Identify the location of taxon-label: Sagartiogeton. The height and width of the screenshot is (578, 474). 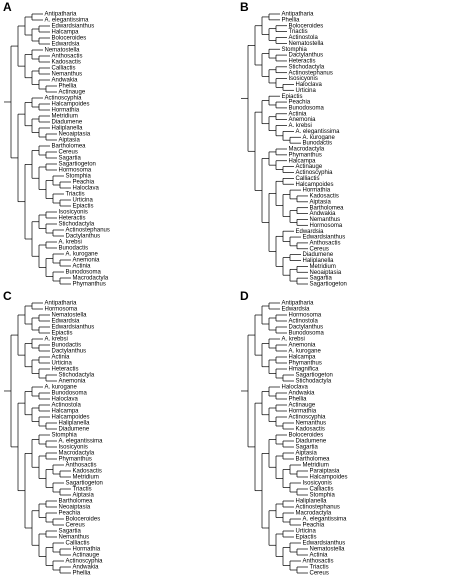
(314, 376).